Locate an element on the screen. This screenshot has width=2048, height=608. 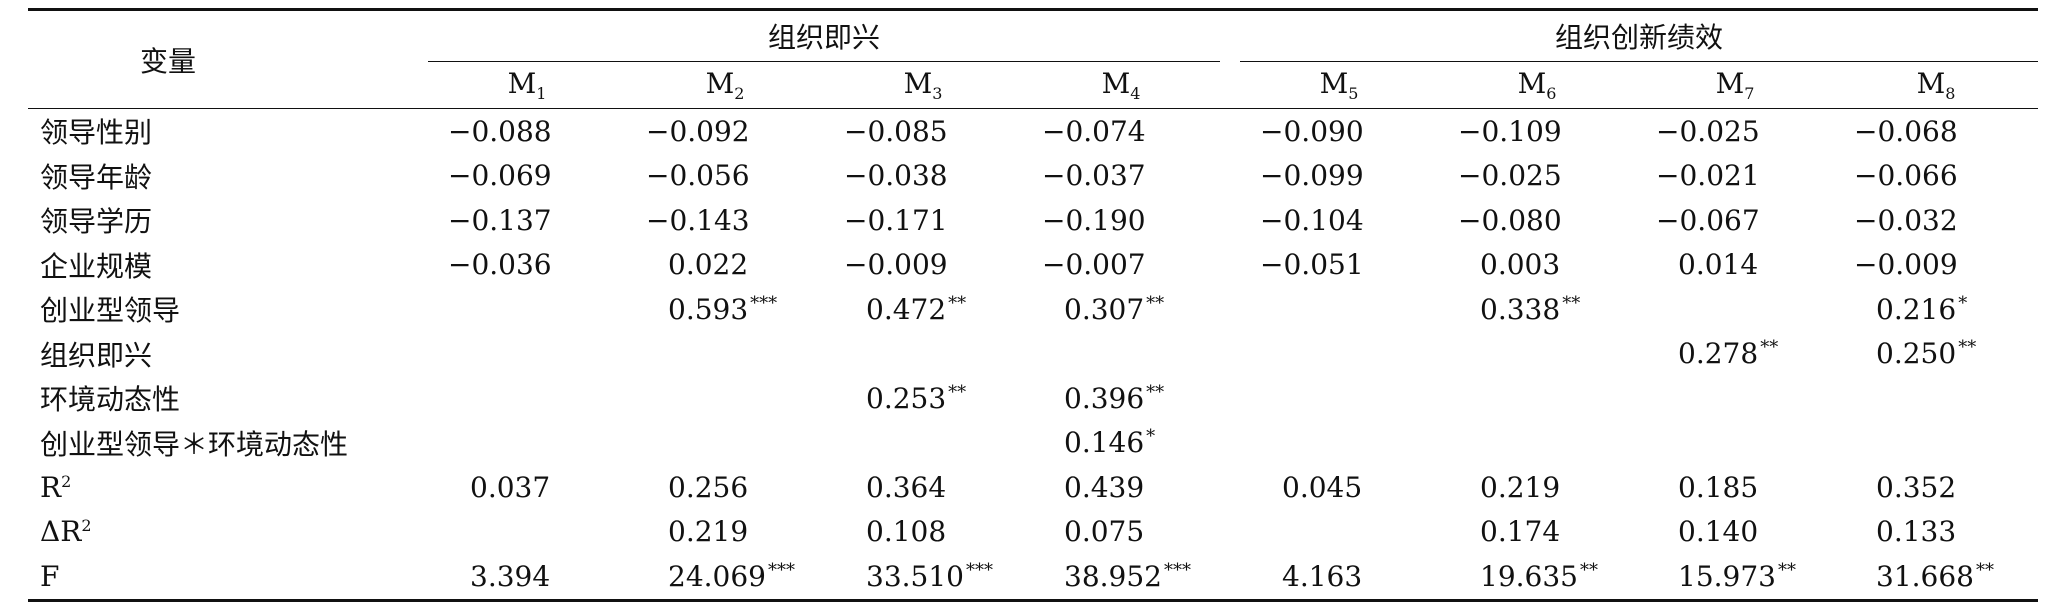
table-cell: −0.025 is located at coordinates (1735, 131).